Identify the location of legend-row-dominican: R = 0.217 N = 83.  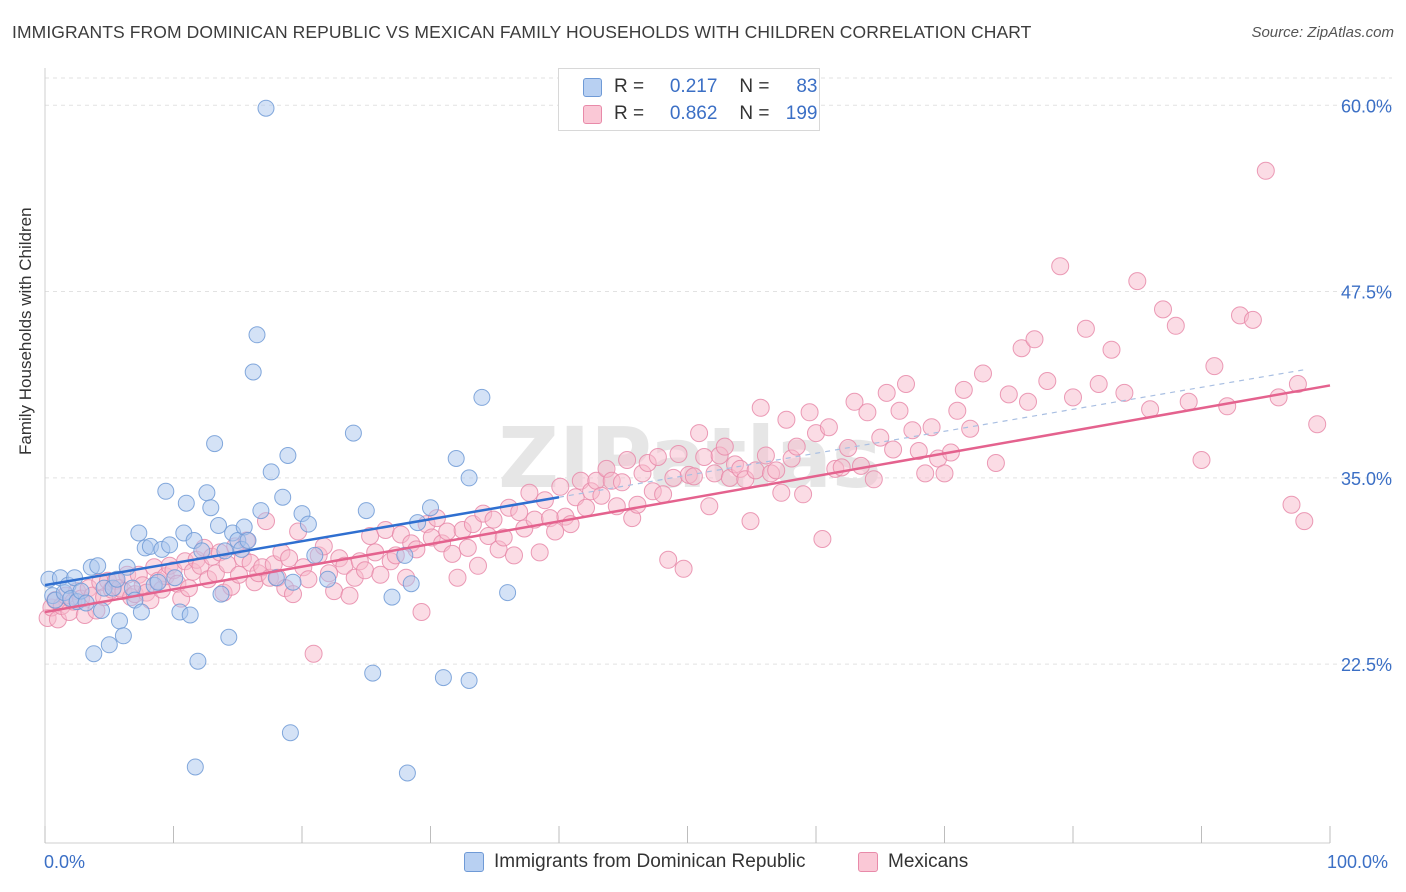
(700, 87).